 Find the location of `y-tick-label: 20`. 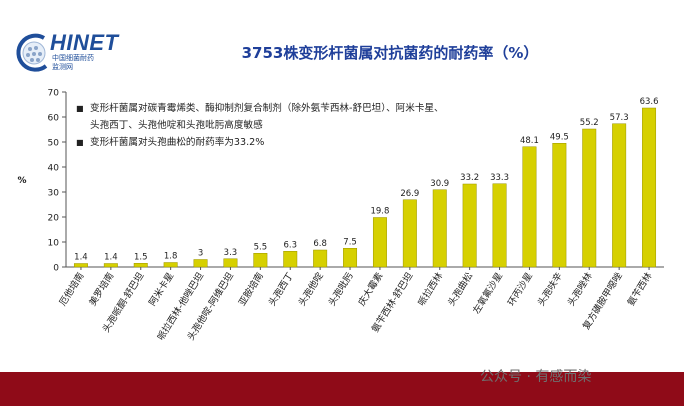

y-tick-label: 20 is located at coordinates (54, 219).